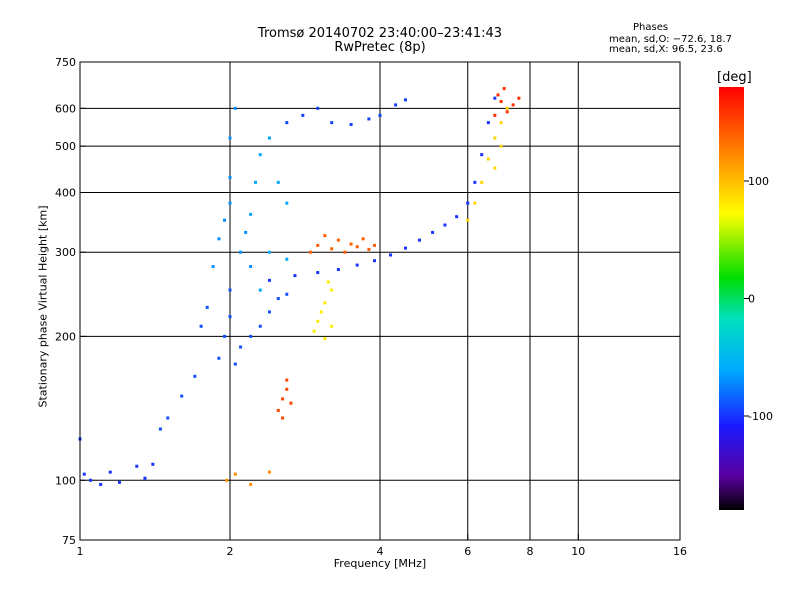 This screenshot has height=600, width=800. Describe the element at coordinates (380, 33) in the screenshot. I see `chart-title: Tromsø 20140702 23:40:00–23:41:43` at that location.